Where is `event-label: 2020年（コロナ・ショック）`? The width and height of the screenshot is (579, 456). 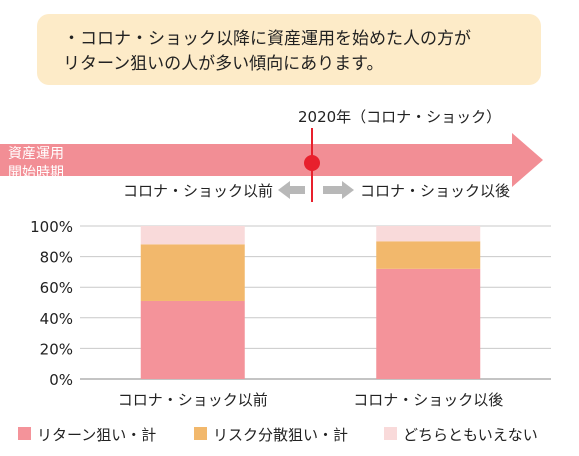
event-label: 2020年（コロナ・ショック） is located at coordinates (399, 117).